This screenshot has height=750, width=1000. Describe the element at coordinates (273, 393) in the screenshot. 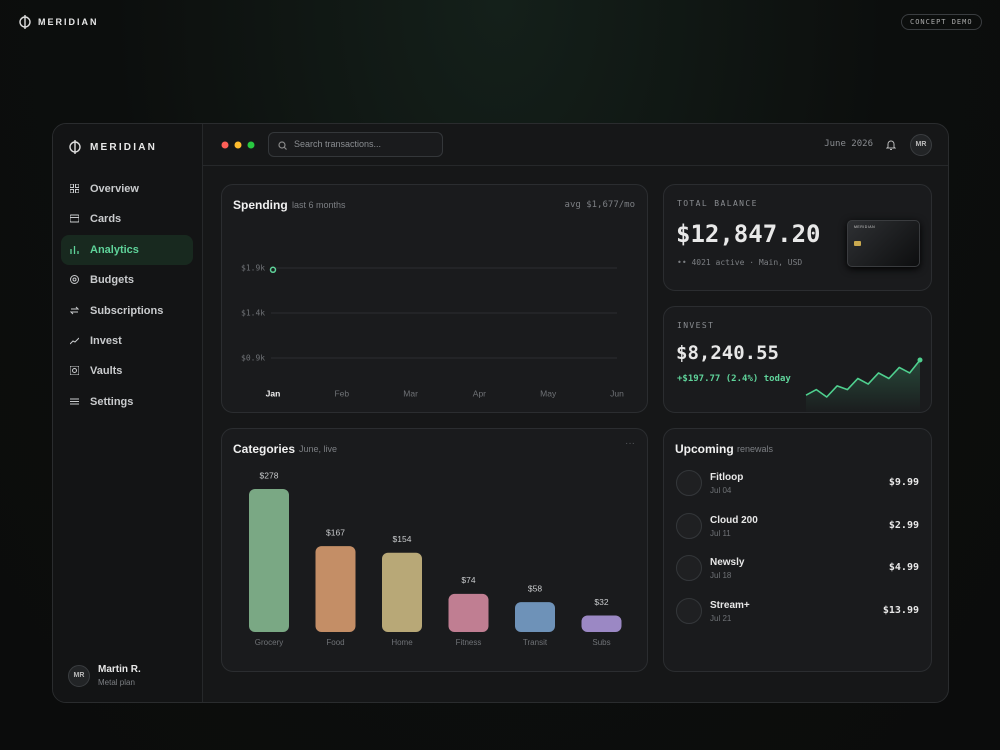

I see `x-tick-label: Jan` at that location.